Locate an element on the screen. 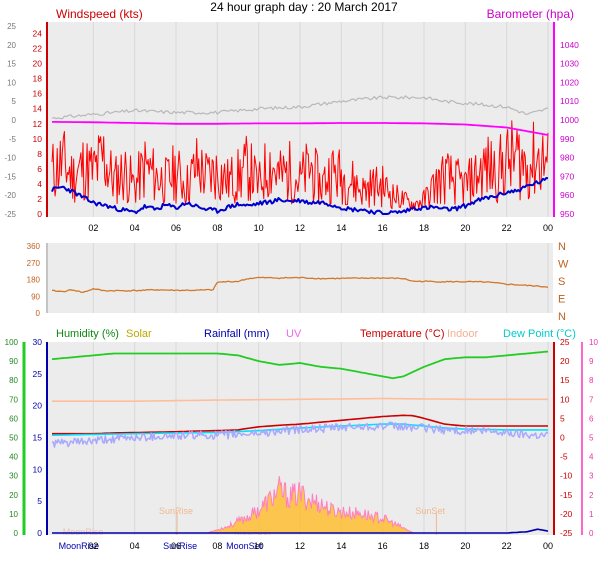 The height and width of the screenshot is (561, 608). compass-tick-label: W is located at coordinates (563, 265).